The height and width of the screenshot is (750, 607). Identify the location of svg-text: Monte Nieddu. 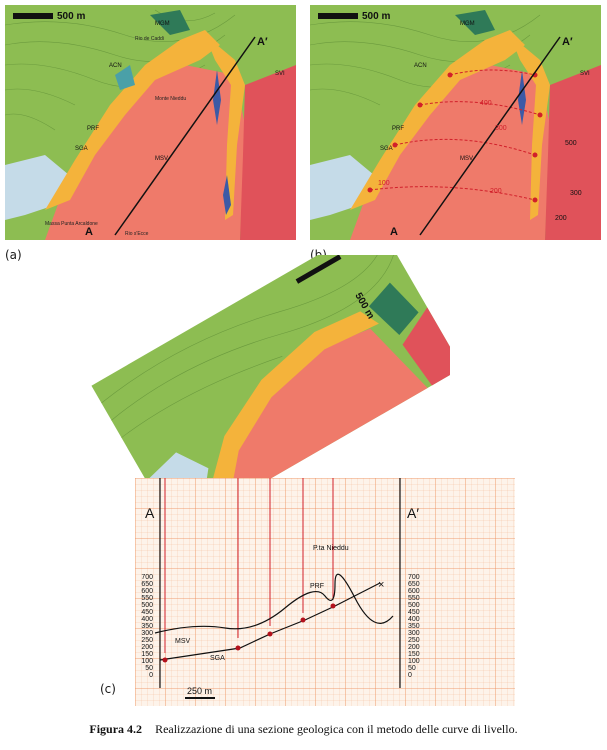
(170, 99).